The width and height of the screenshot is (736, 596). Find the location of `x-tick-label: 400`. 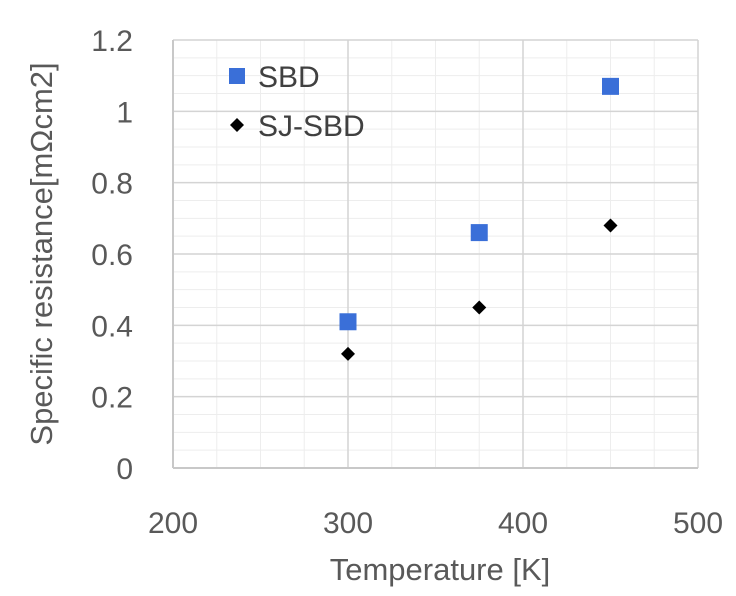

x-tick-label: 400 is located at coordinates (523, 523).